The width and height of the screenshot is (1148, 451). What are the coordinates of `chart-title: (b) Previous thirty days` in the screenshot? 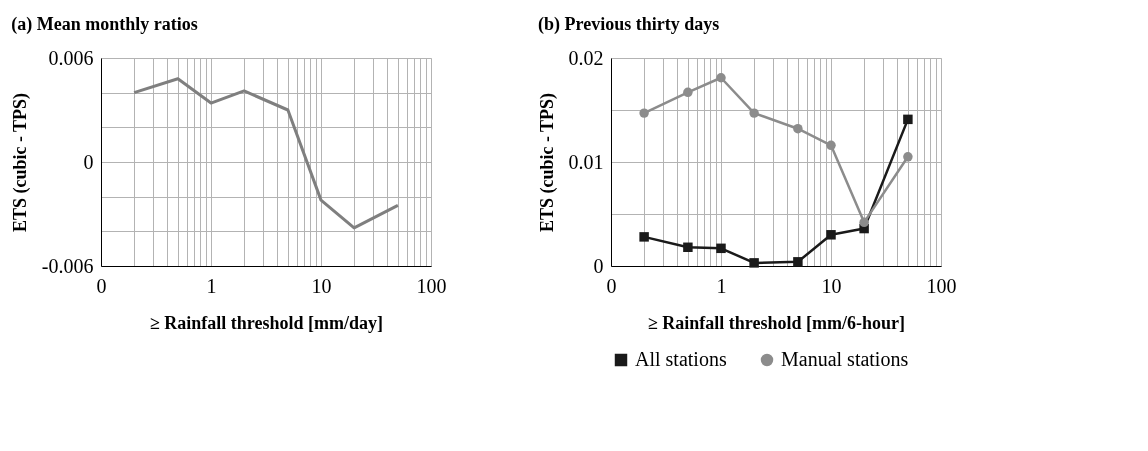 It's located at (629, 24).